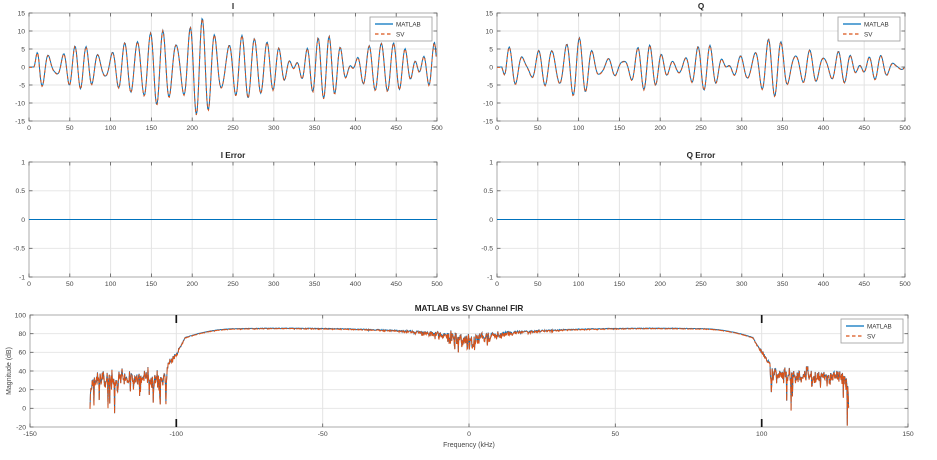 The height and width of the screenshot is (460, 937). Describe the element at coordinates (19, 249) in the screenshot. I see `y-tick-label: -0.5` at that location.